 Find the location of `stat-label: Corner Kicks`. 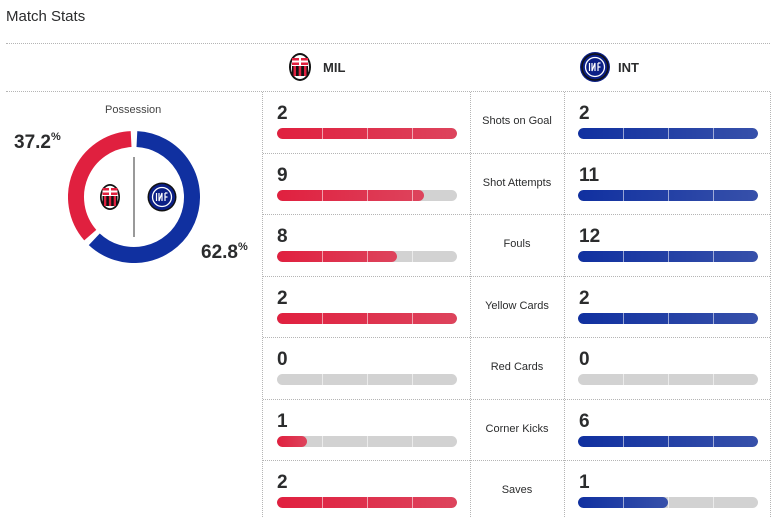

stat-label: Corner Kicks is located at coordinates (517, 428).